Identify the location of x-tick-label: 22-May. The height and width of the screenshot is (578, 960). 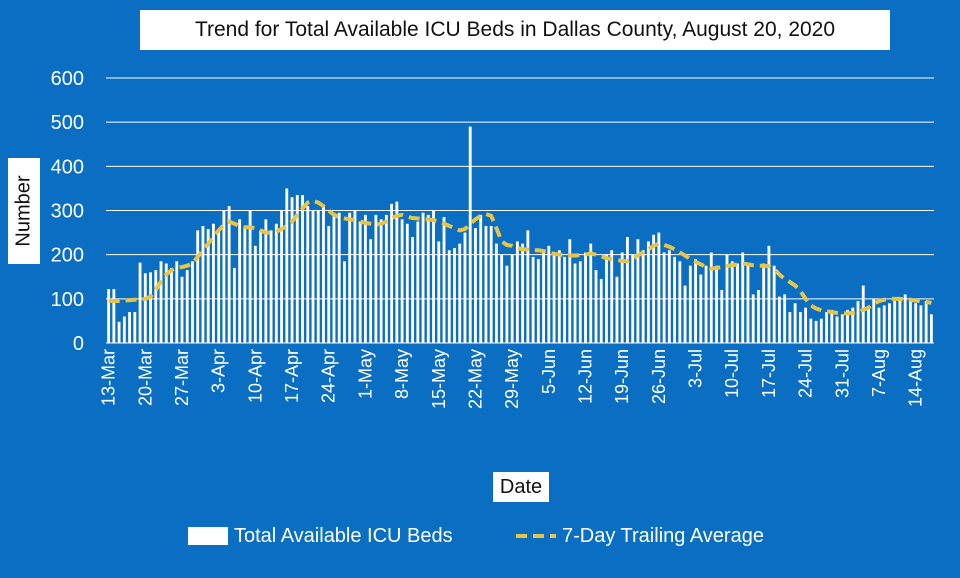
(475, 379).